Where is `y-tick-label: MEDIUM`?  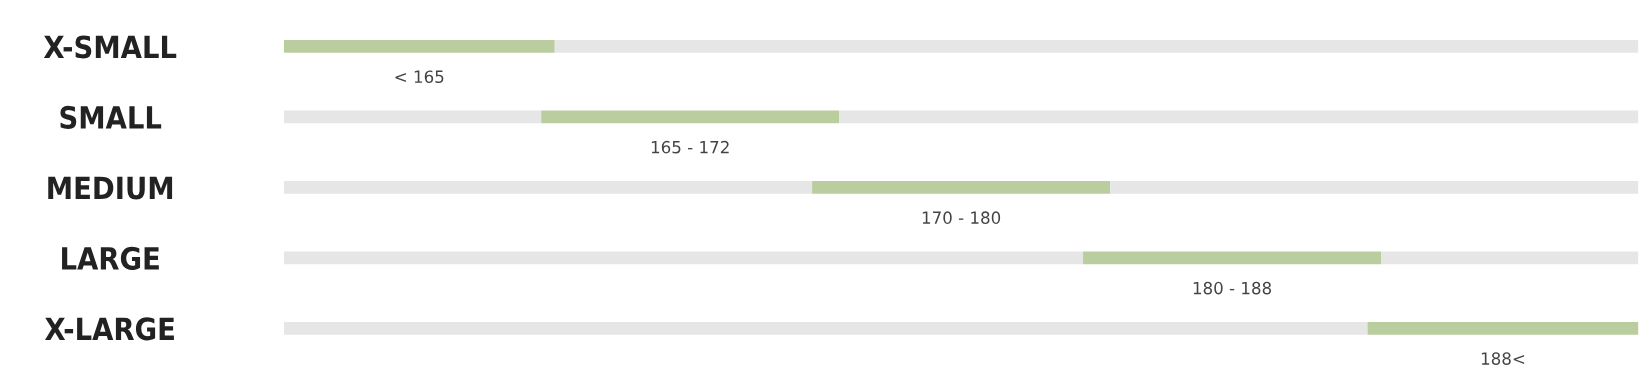
y-tick-label: MEDIUM is located at coordinates (110, 188).